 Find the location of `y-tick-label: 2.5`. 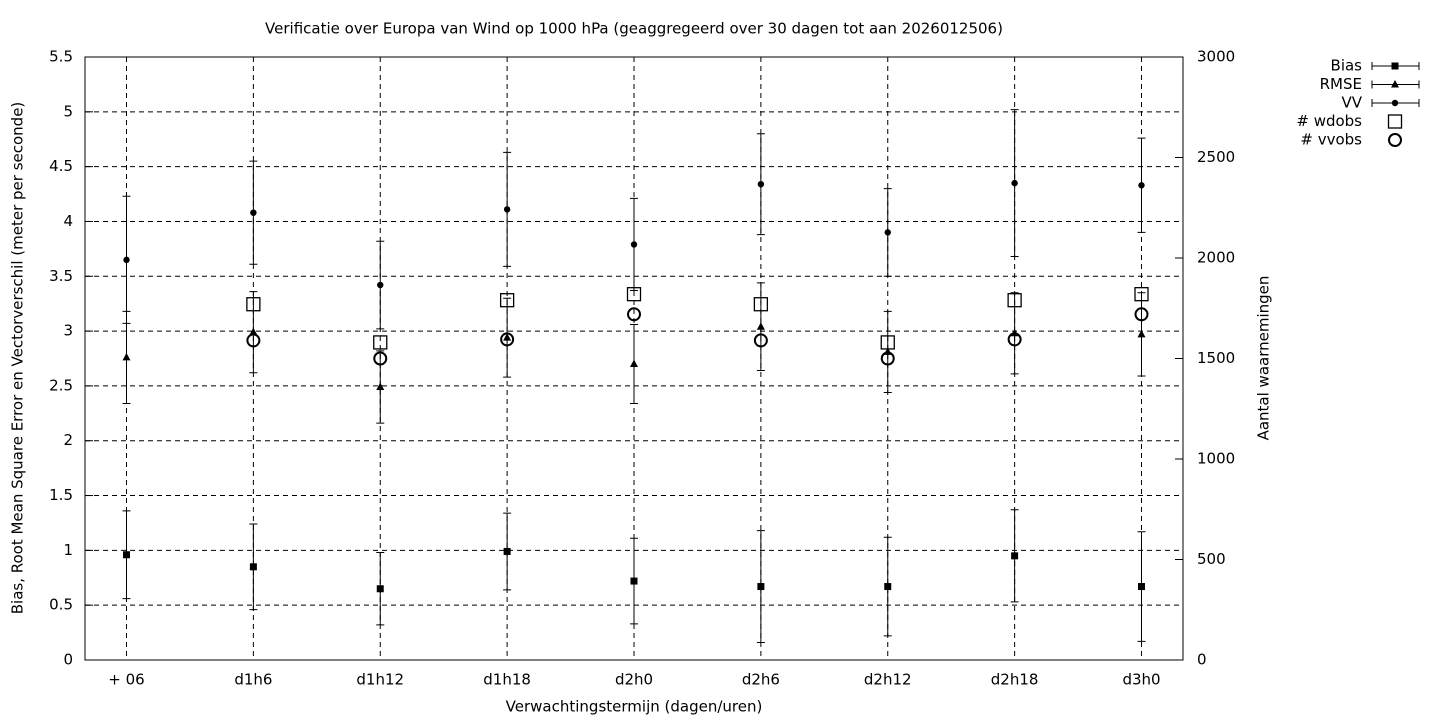

y-tick-label: 2.5 is located at coordinates (61, 385).